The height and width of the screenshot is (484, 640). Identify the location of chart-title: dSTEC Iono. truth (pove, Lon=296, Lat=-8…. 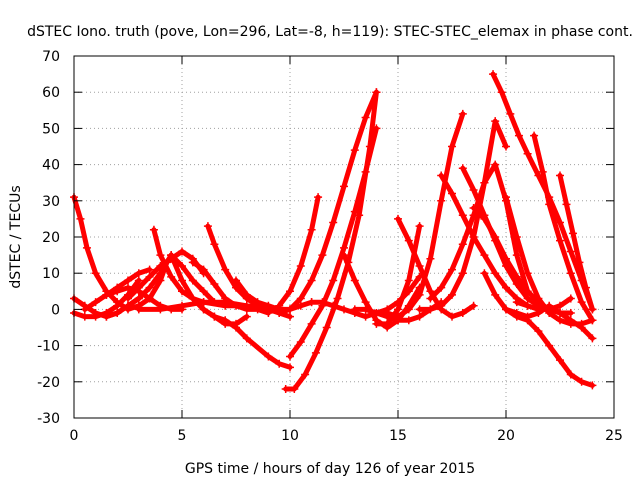
(330, 32).